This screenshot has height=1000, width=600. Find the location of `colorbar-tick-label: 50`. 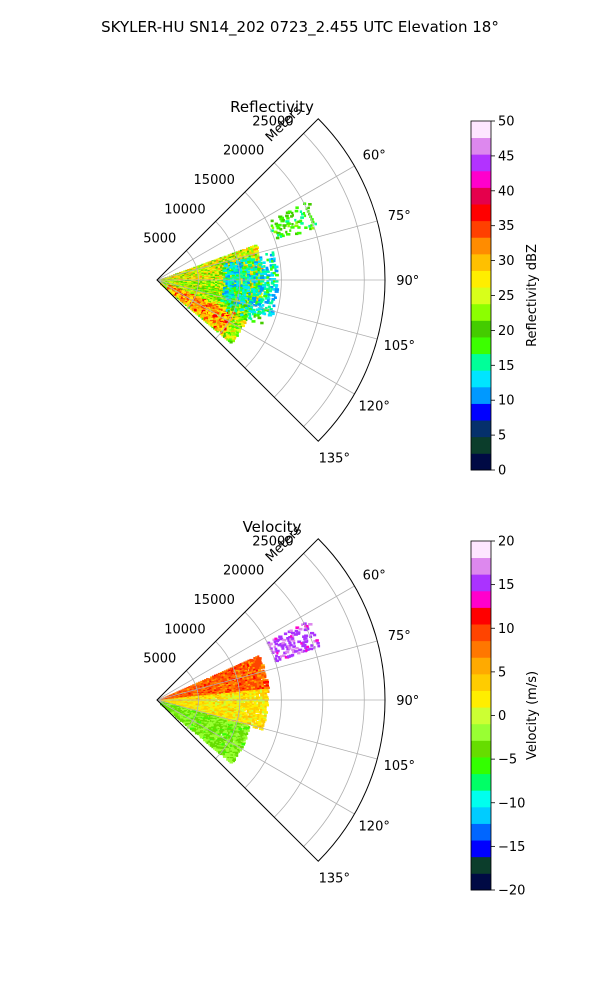

colorbar-tick-label: 50 is located at coordinates (506, 122).